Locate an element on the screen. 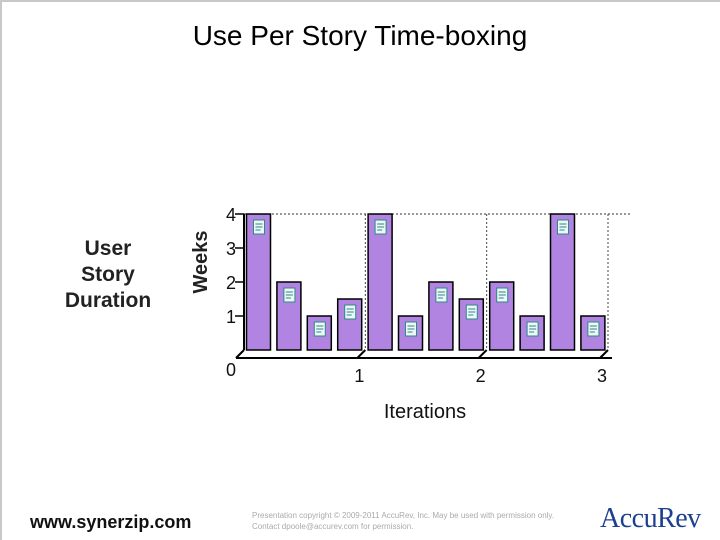 This screenshot has width=720, height=540. footer-url: www.synerzip.com is located at coordinates (111, 522).